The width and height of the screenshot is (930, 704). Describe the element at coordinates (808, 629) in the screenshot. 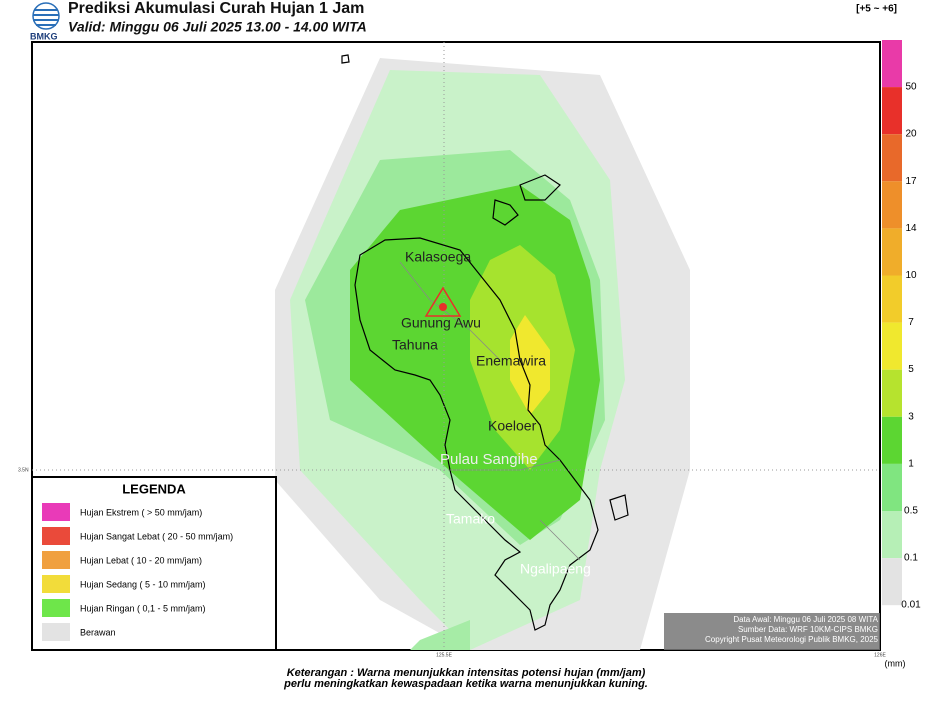

I see `info-line: Sumber Data: WRF 10KM-CIPS BMKG` at that location.